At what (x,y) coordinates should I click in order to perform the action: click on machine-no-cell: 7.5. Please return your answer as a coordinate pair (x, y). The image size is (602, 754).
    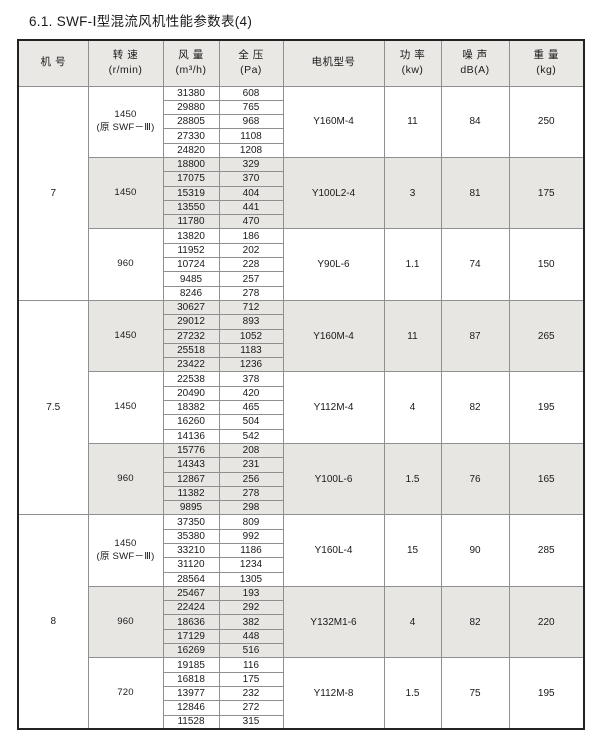
    Looking at the image, I should click on (53, 407).